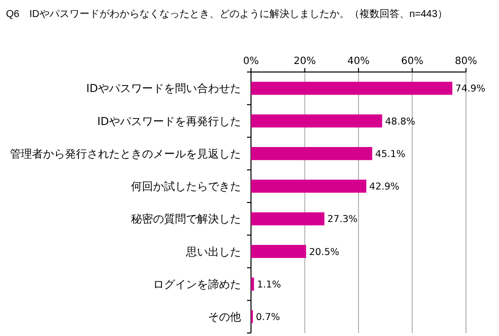 This screenshot has height=336, width=499. I want to click on x-tick-label: 20%, so click(305, 61).